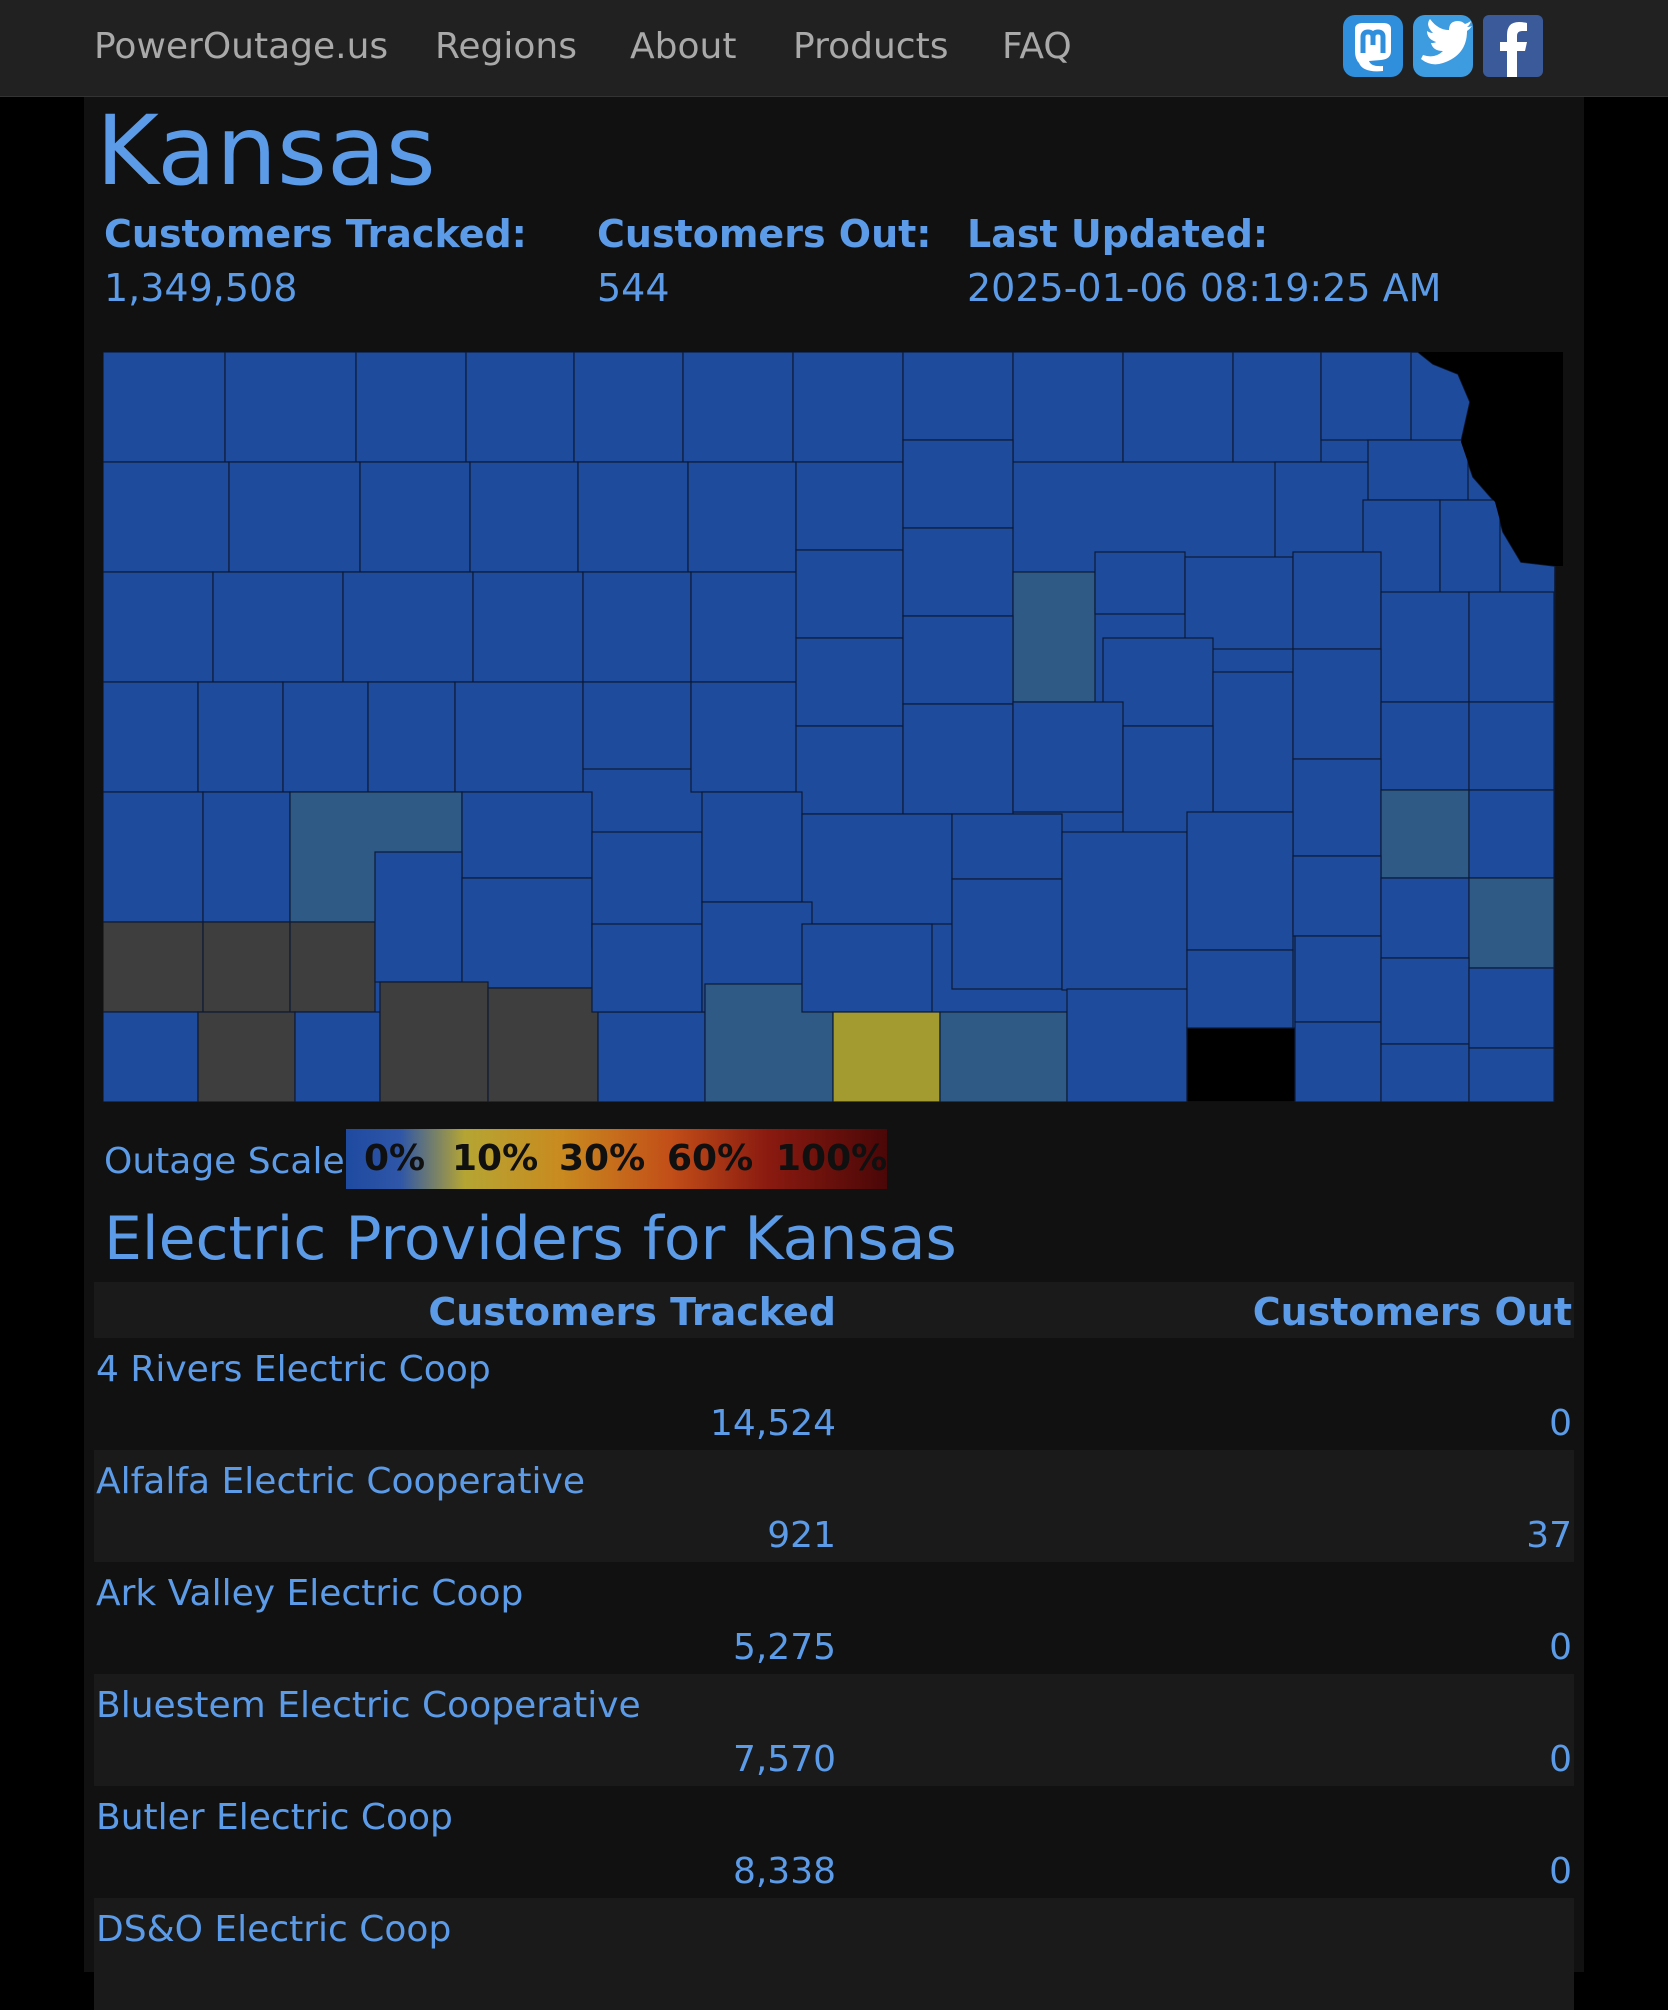 The width and height of the screenshot is (1668, 2010). What do you see at coordinates (1443, 46) in the screenshot?
I see `twitter-icon` at bounding box center [1443, 46].